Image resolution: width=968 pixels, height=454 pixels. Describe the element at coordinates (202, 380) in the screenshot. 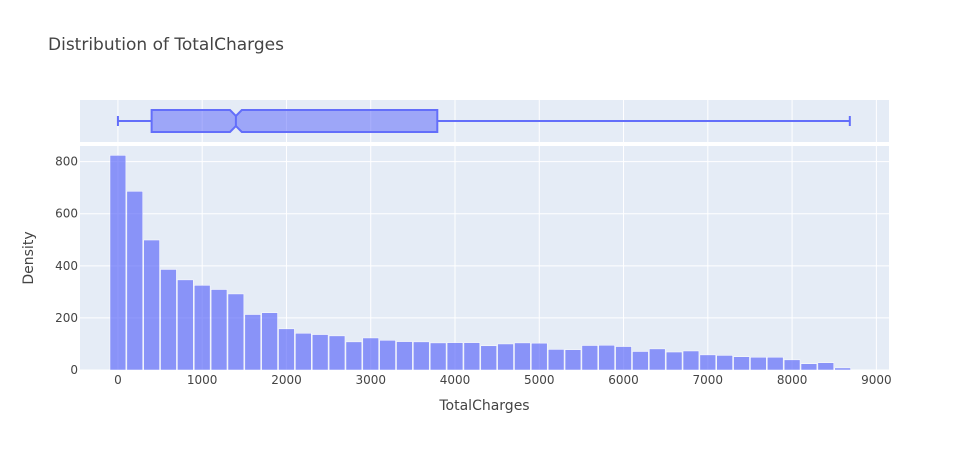

I see `x-tick-label: 1000` at that location.